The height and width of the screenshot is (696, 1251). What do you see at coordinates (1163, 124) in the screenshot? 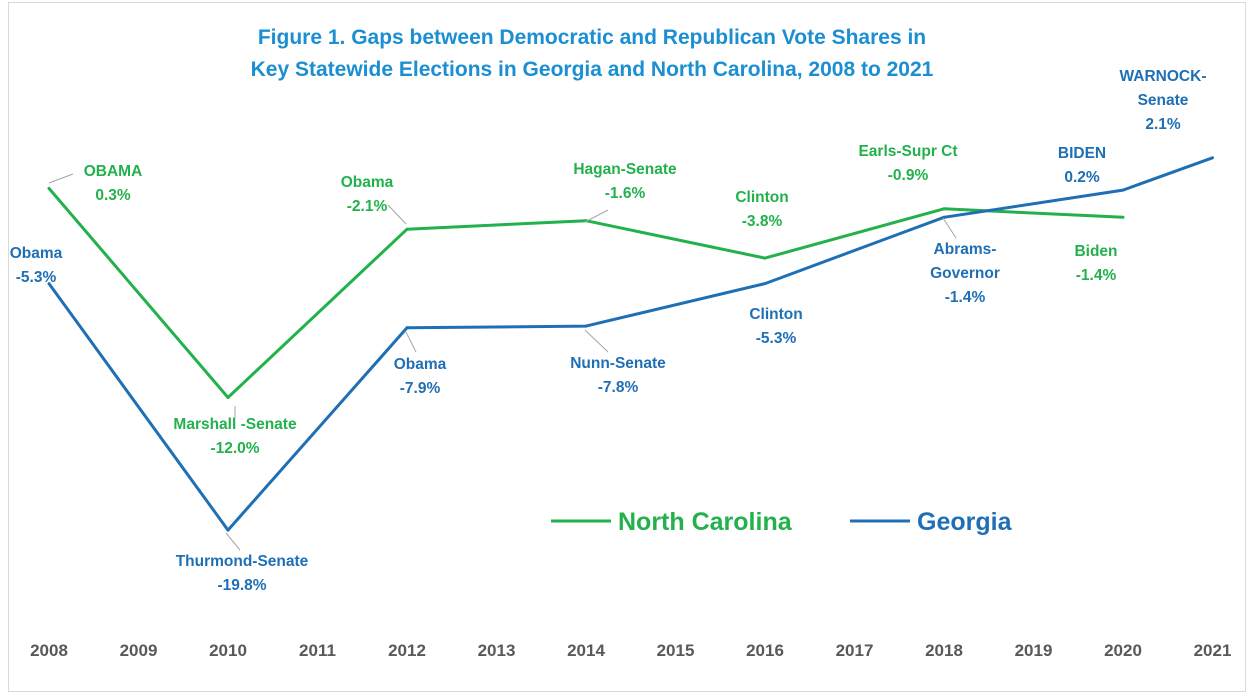
I see `data-label-line: 2.1%` at bounding box center [1163, 124].